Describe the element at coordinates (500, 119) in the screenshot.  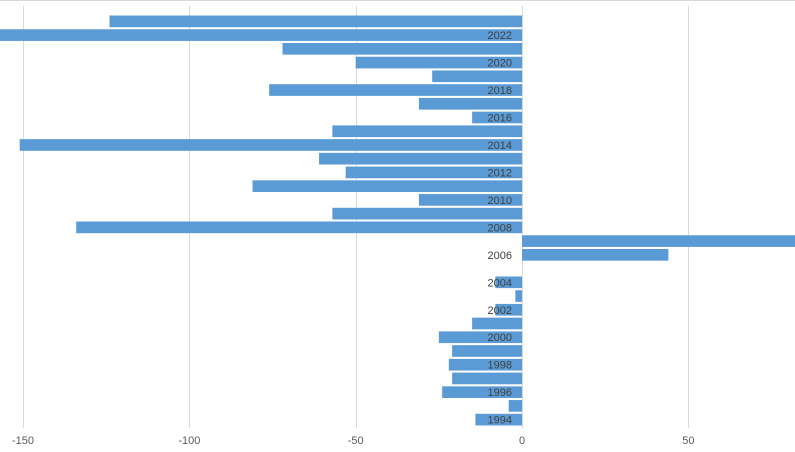
I see `category-label-2016: 2016` at that location.